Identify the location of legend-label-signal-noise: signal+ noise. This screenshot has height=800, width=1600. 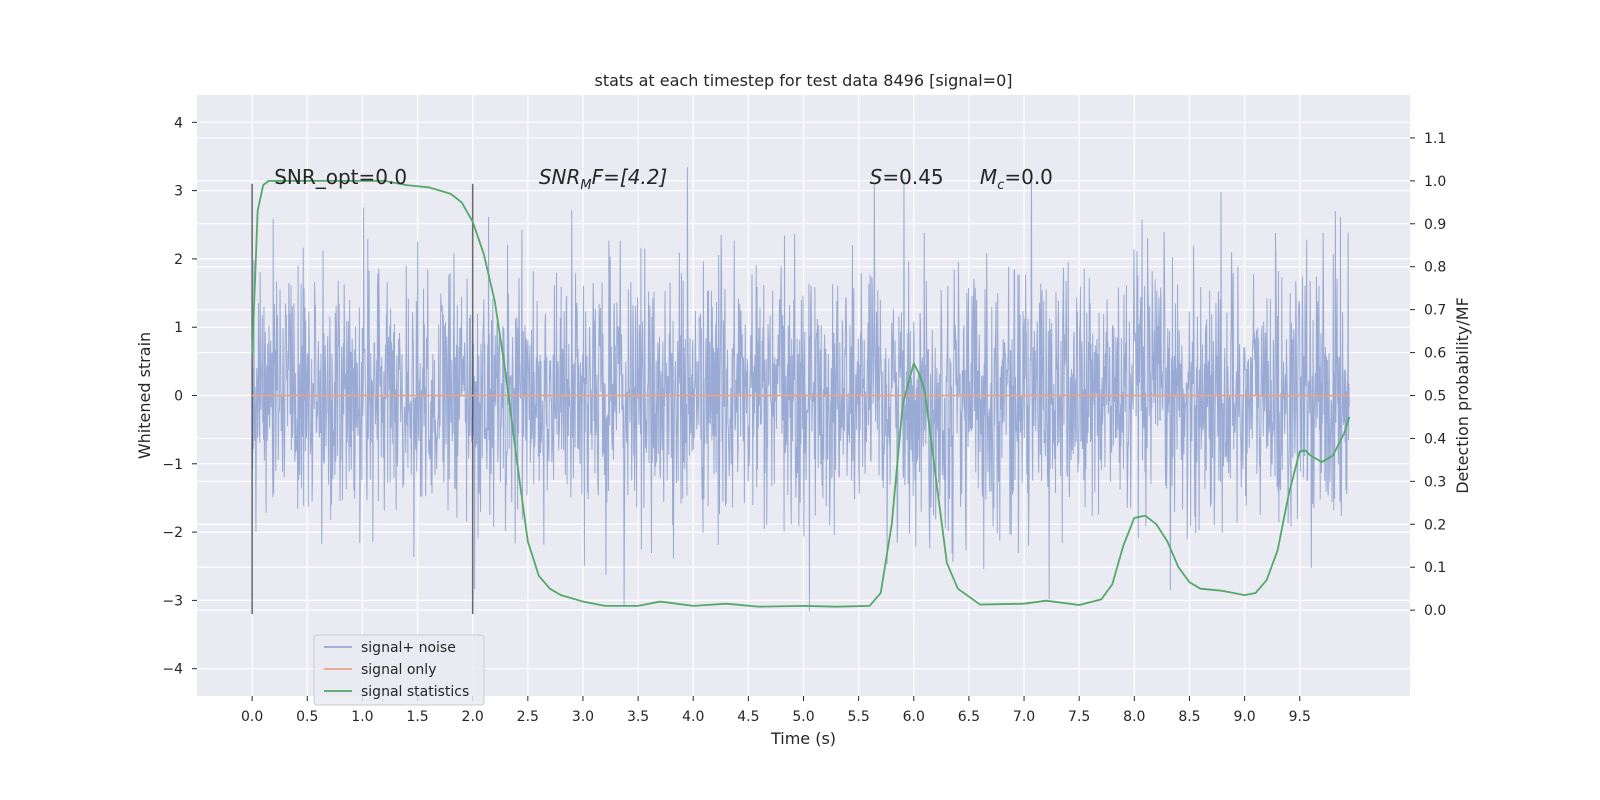
(408, 648).